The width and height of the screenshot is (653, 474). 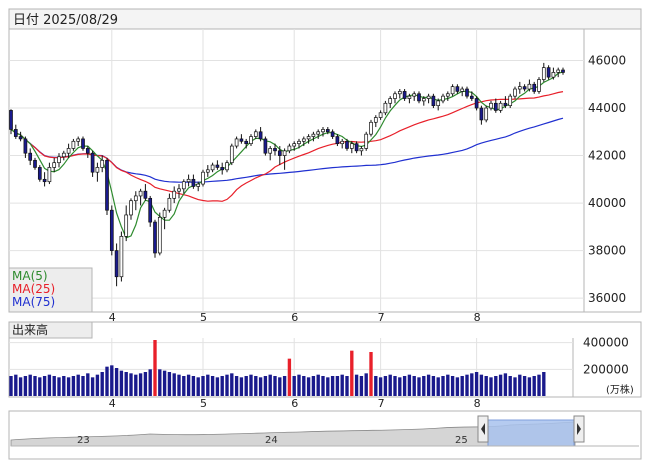 What do you see at coordinates (381, 403) in the screenshot?
I see `month-label: 7` at bounding box center [381, 403].